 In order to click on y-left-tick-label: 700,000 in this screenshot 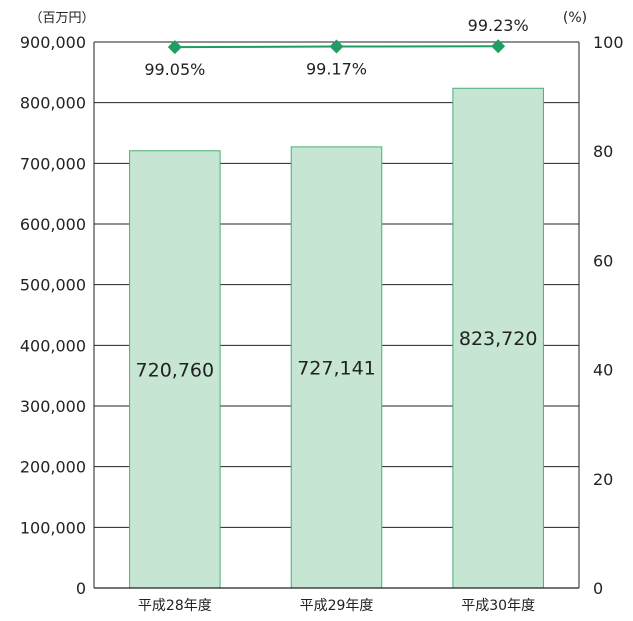, I will do `click(53, 163)`.